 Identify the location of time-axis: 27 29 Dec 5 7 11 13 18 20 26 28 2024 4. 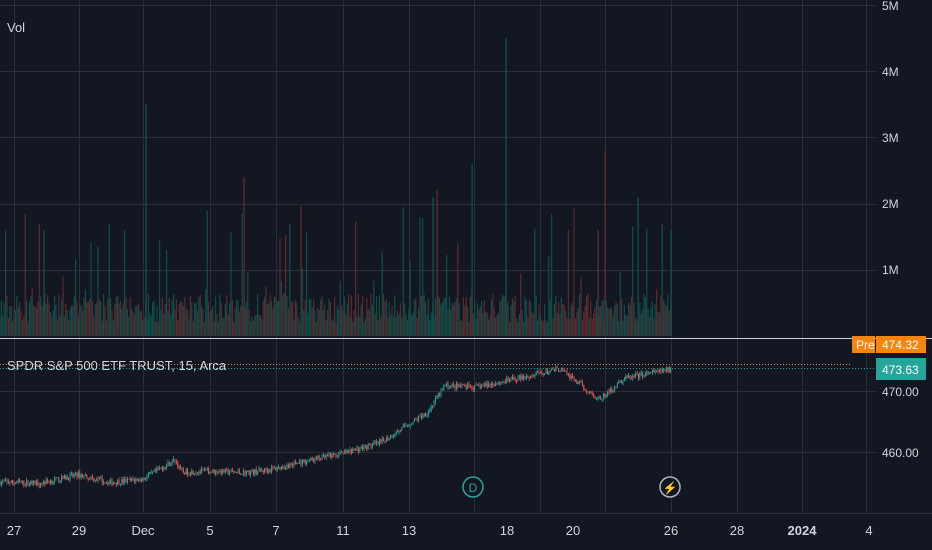
(440, 530).